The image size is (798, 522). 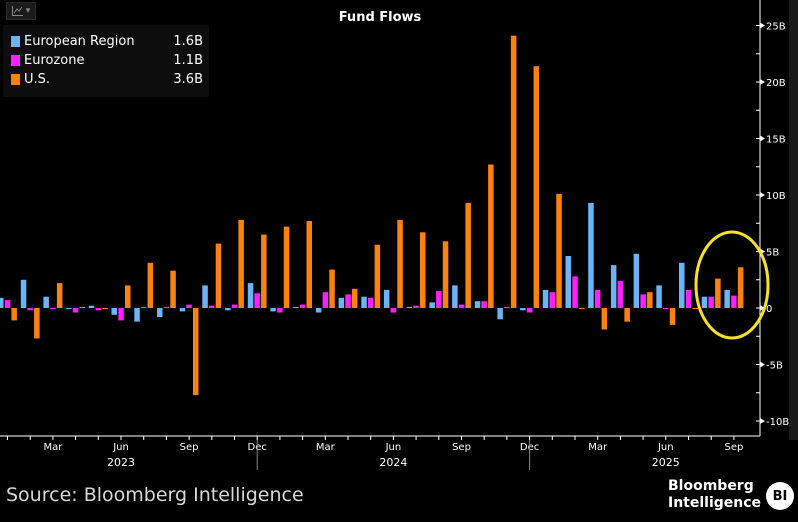 I want to click on bar-eurozone-jun-2023, so click(x=121, y=314).